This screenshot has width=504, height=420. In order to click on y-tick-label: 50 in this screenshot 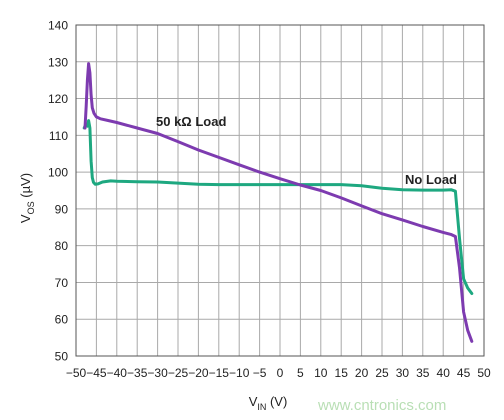, I will do `click(62, 357)`.